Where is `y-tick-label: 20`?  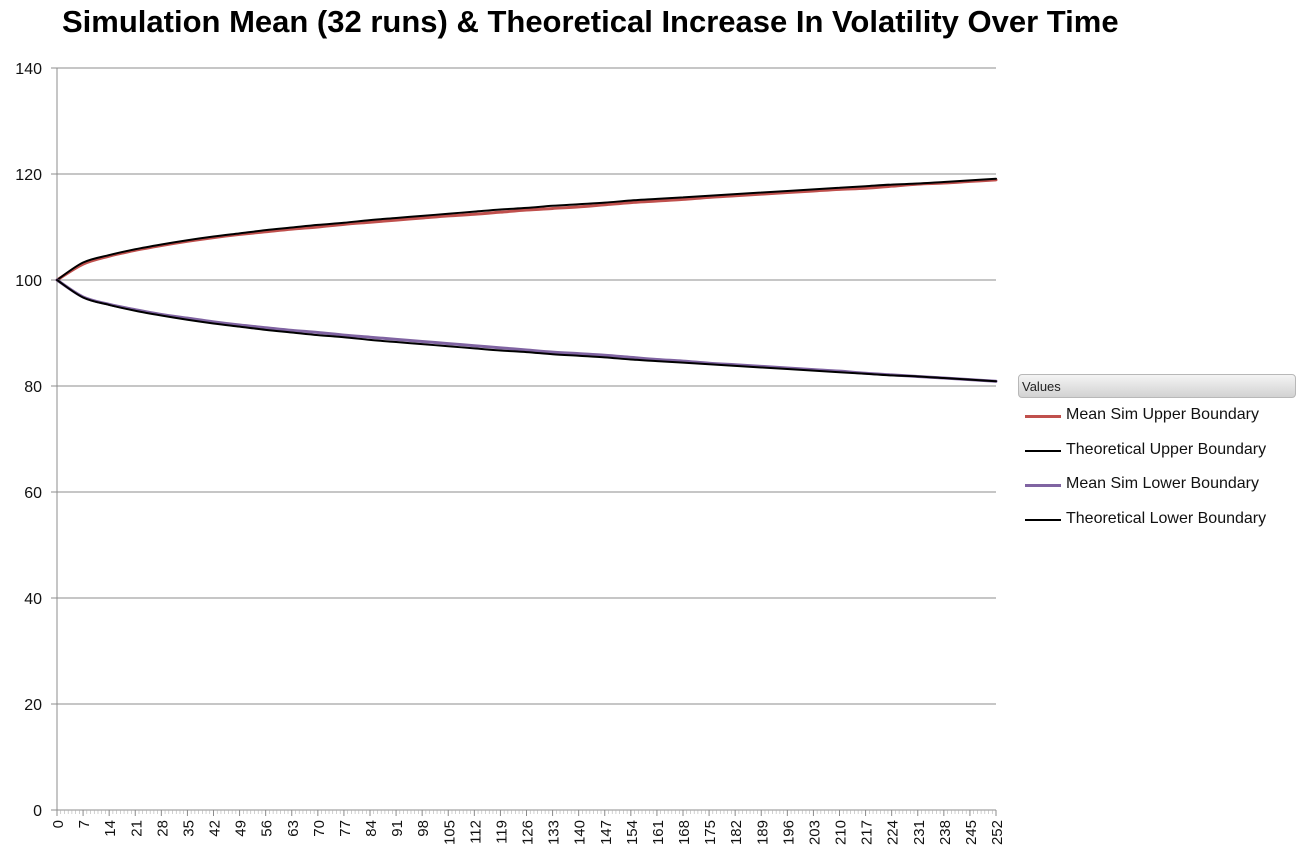 y-tick-label: 20 is located at coordinates (33, 705).